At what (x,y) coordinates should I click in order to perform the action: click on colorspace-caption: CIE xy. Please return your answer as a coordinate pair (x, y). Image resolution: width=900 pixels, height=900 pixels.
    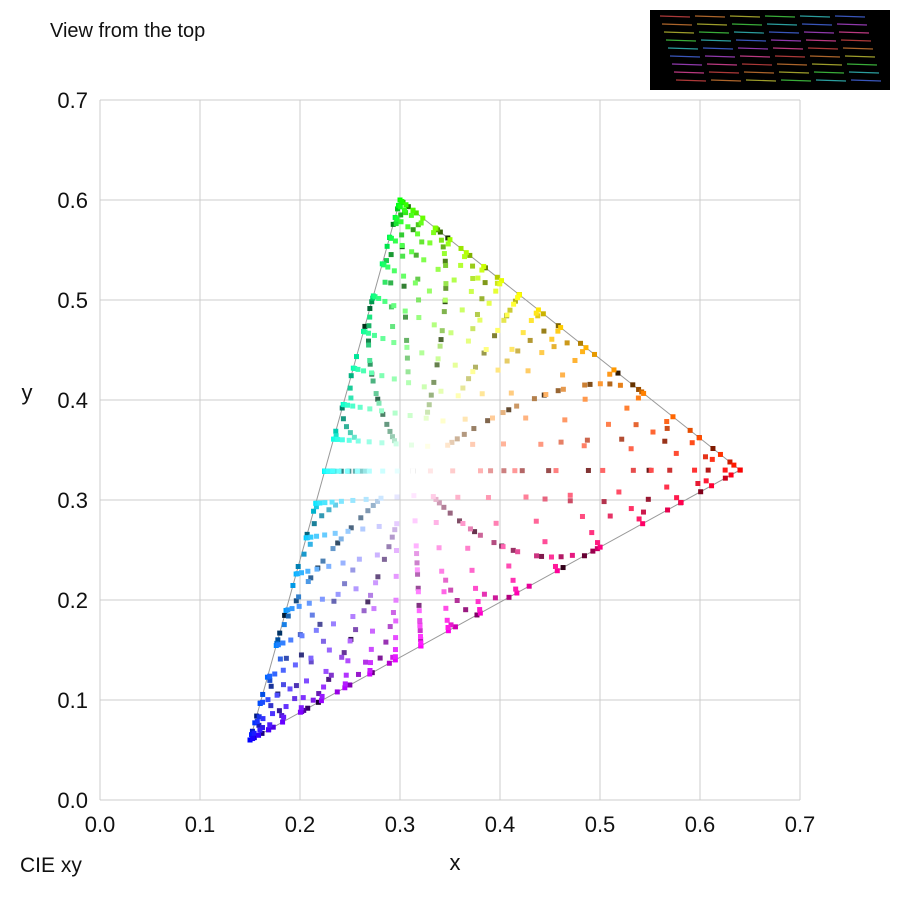
    Looking at the image, I should click on (51, 865).